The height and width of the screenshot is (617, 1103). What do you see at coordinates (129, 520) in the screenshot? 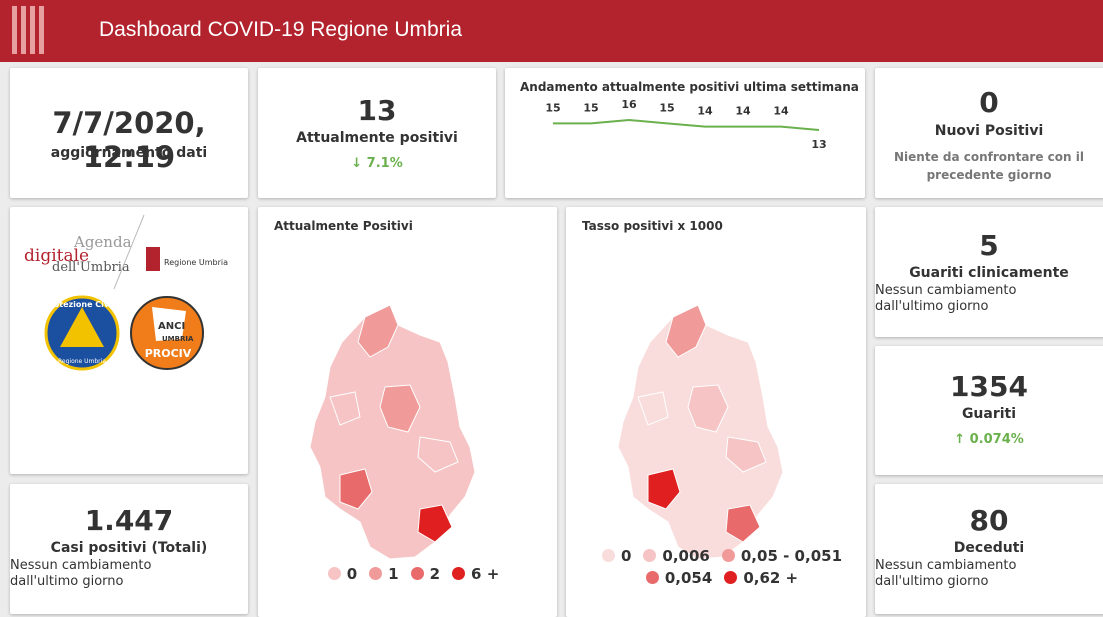
I see `casi-value: 1.447` at bounding box center [129, 520].